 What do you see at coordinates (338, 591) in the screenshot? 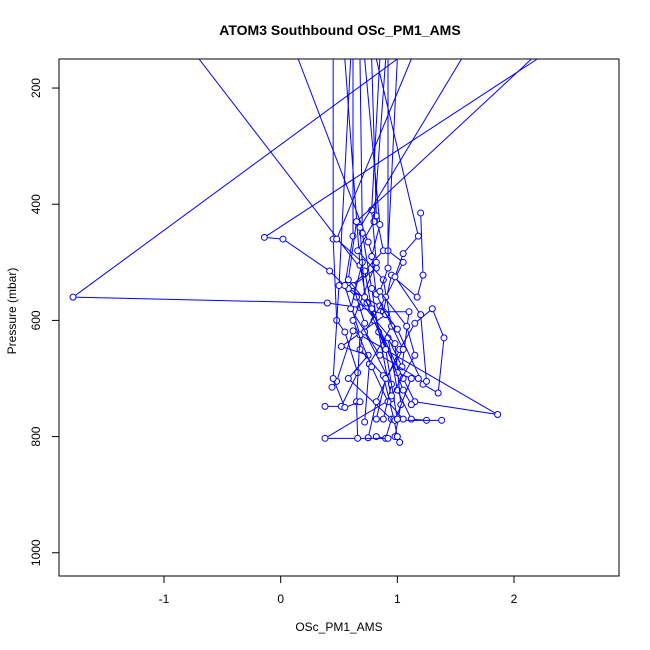
I see `x-axis: -1 0 1 2` at bounding box center [338, 591].